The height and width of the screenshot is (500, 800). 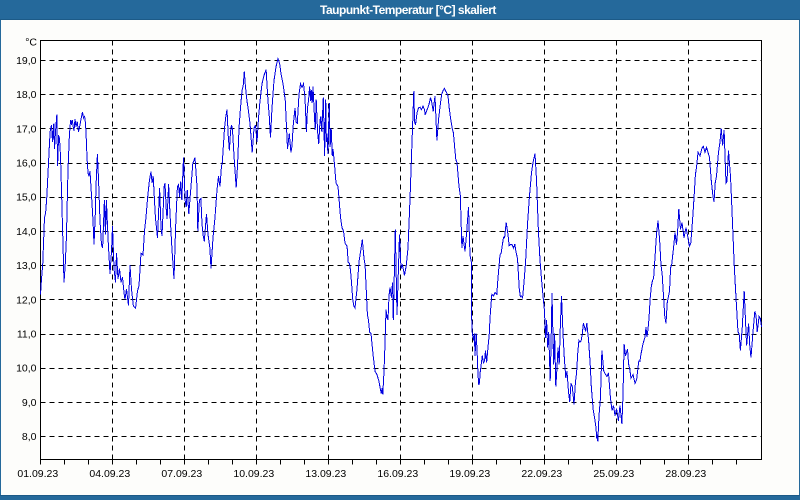 I want to click on svg-text: 16,0, so click(x=26, y=164).